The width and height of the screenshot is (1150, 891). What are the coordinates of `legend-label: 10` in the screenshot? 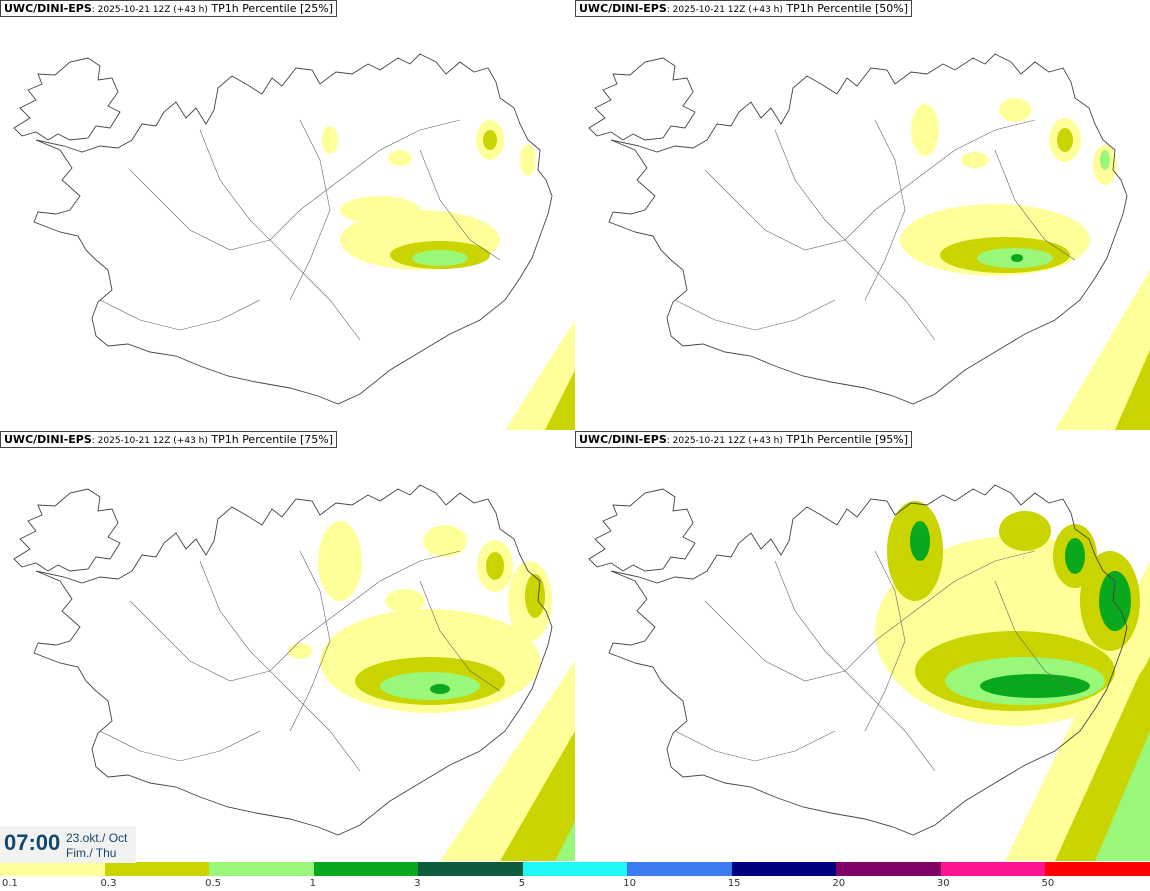 It's located at (629, 883).